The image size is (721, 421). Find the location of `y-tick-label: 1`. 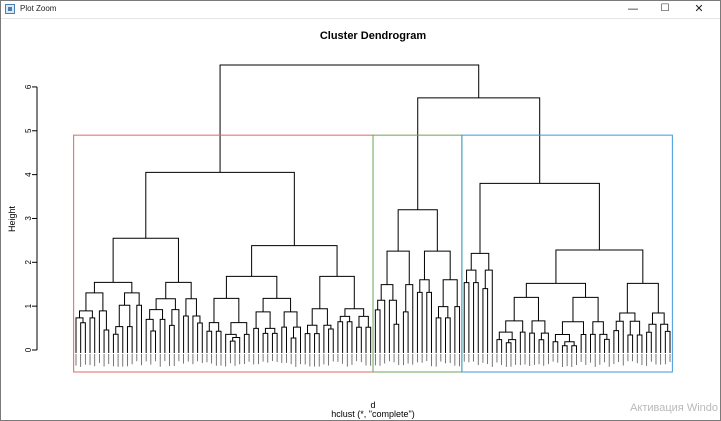

y-tick-label: 1 is located at coordinates (28, 305).